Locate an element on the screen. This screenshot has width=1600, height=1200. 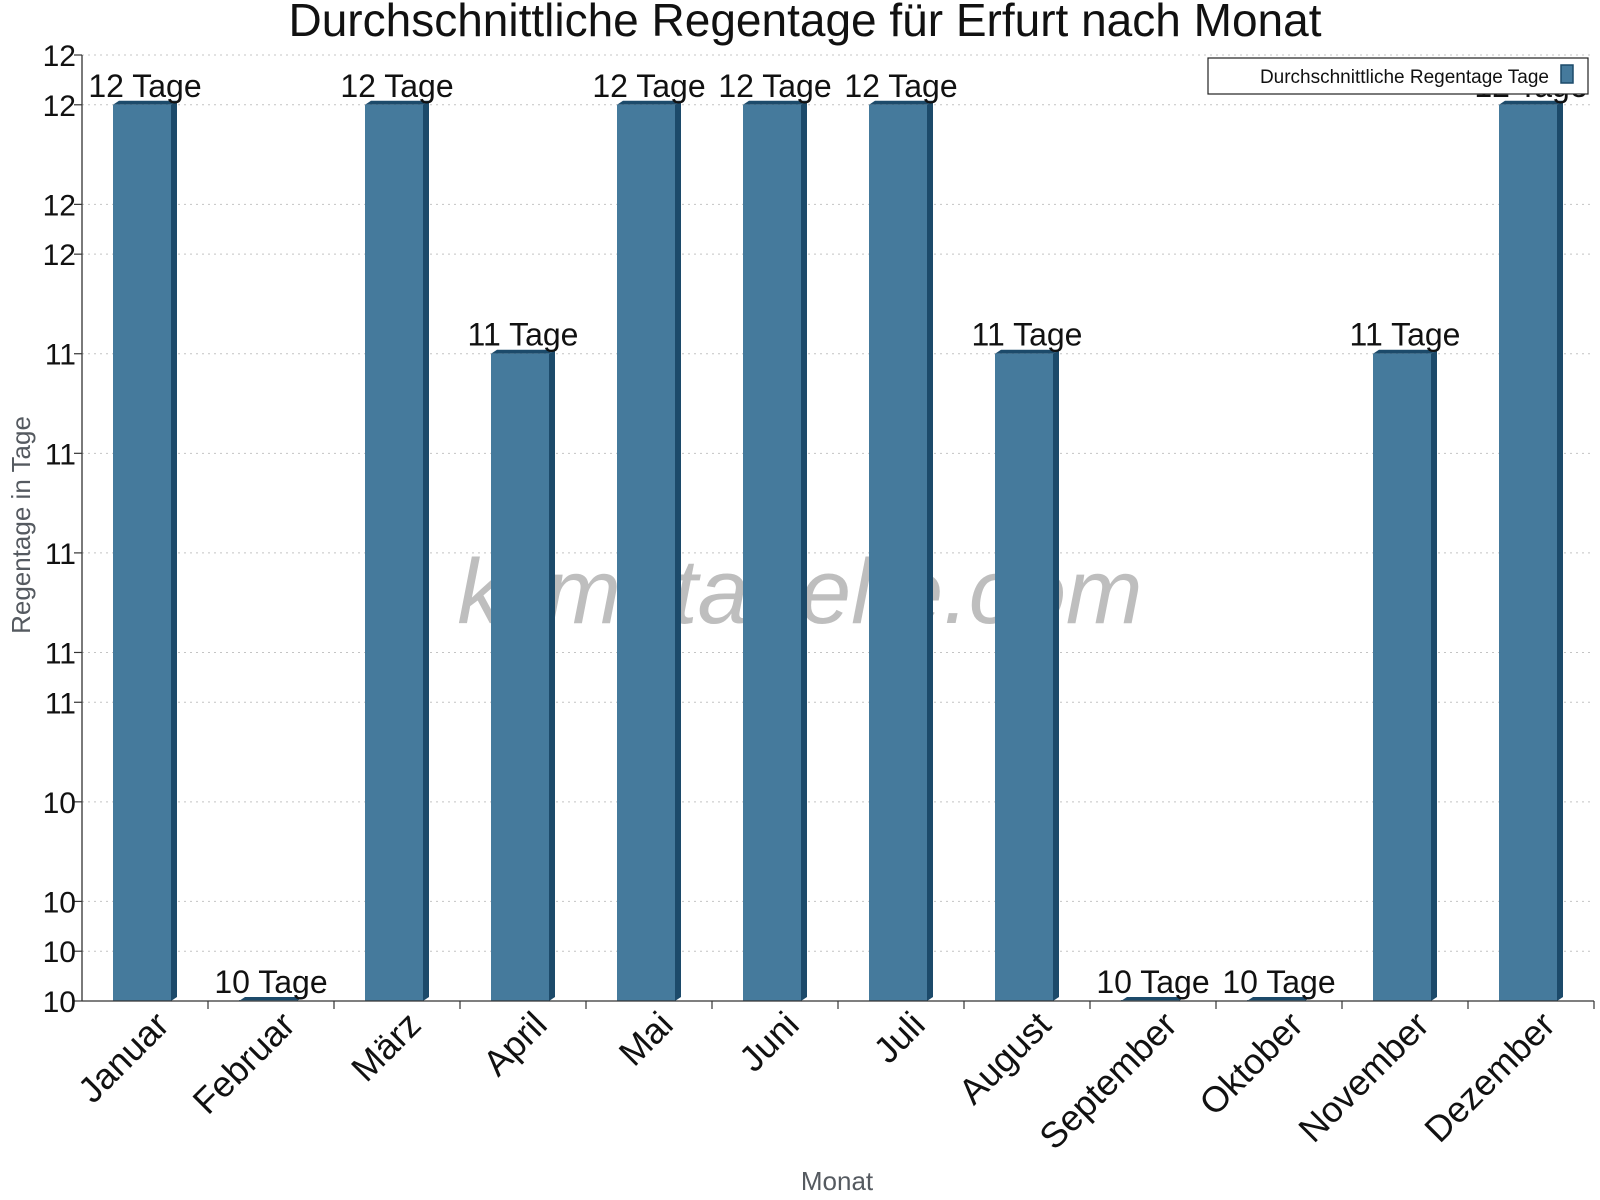
legend-swatch is located at coordinates (1567, 74).